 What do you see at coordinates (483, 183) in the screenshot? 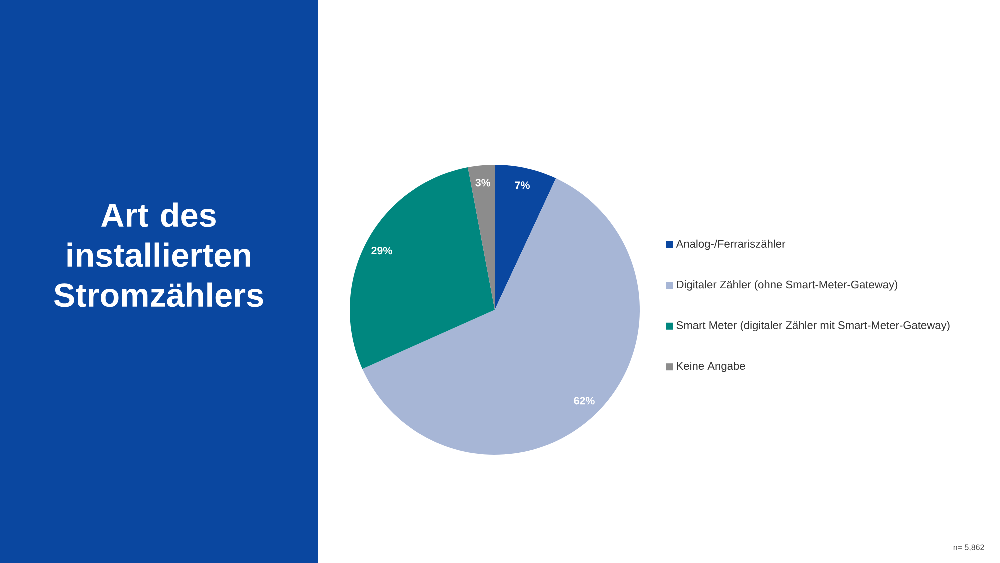
I see `data-label: 3%` at bounding box center [483, 183].